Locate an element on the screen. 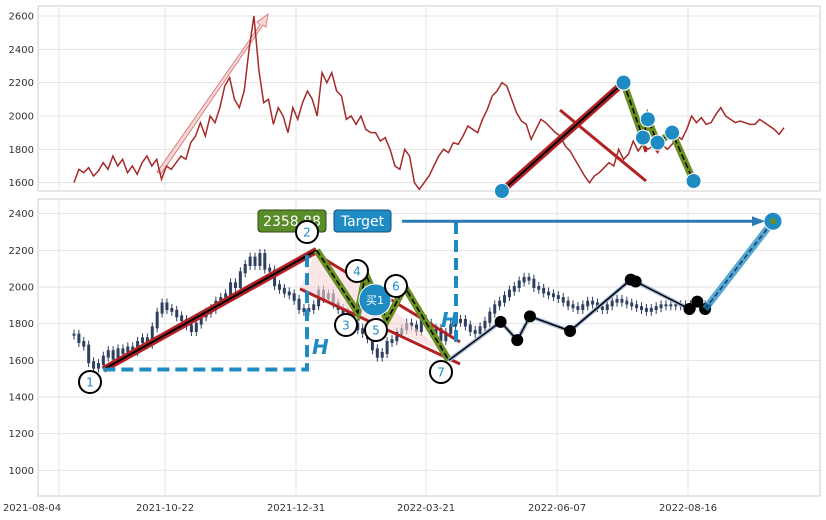 The height and width of the screenshot is (520, 826). point-number-label: 1 is located at coordinates (90, 383).